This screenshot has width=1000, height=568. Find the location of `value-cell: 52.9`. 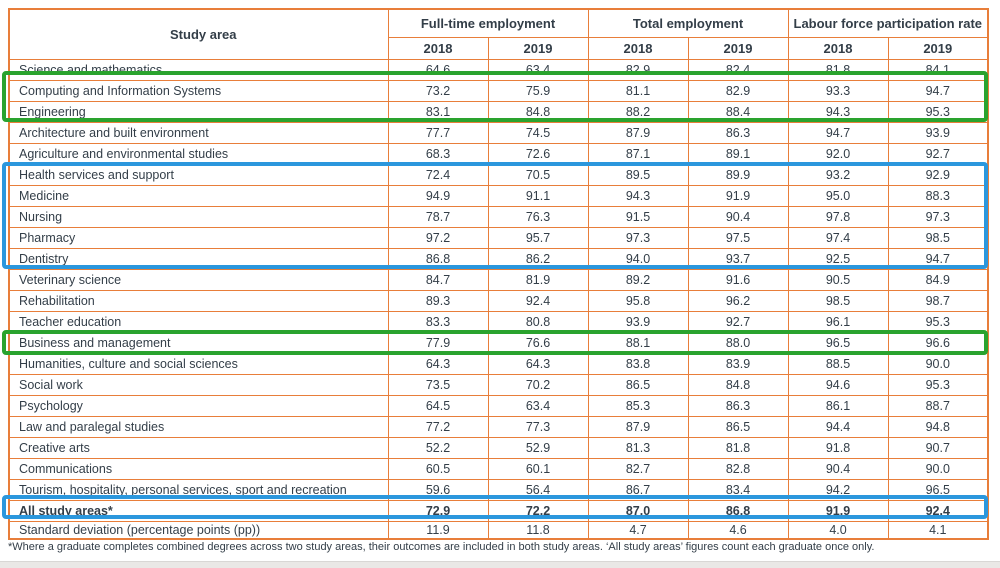

value-cell: 52.9 is located at coordinates (538, 447).